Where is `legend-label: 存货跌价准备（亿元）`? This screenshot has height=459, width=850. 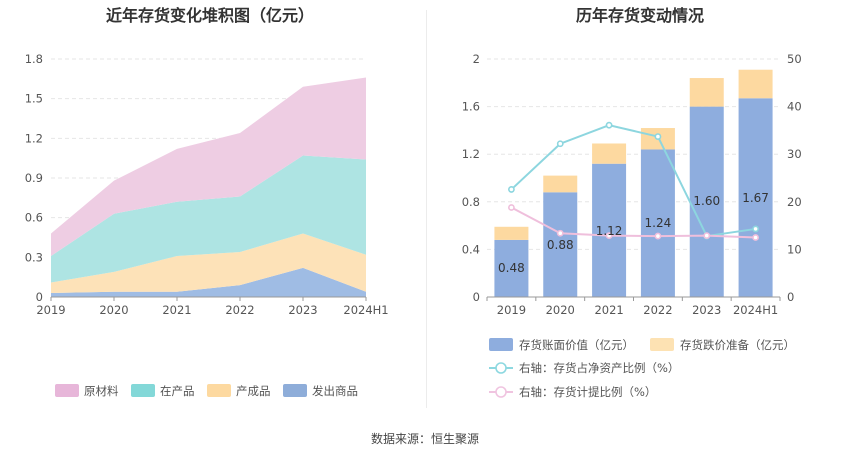
legend-label: 存货跌价准备（亿元） is located at coordinates (737, 345).